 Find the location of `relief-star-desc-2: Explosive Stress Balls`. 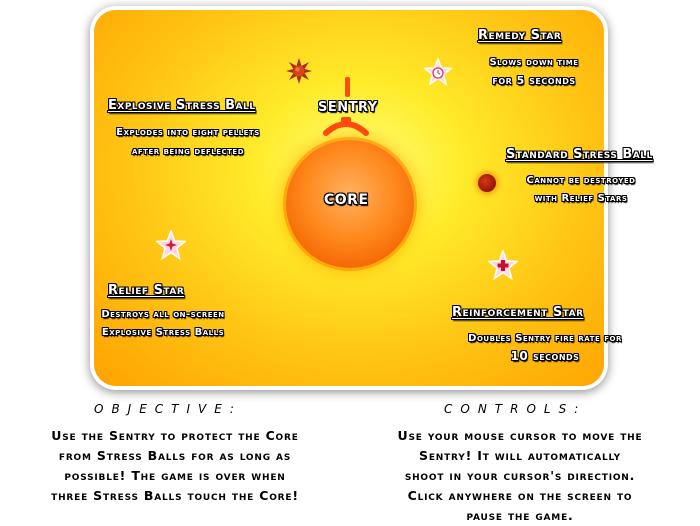

relief-star-desc-2: Explosive Stress Balls is located at coordinates (163, 332).